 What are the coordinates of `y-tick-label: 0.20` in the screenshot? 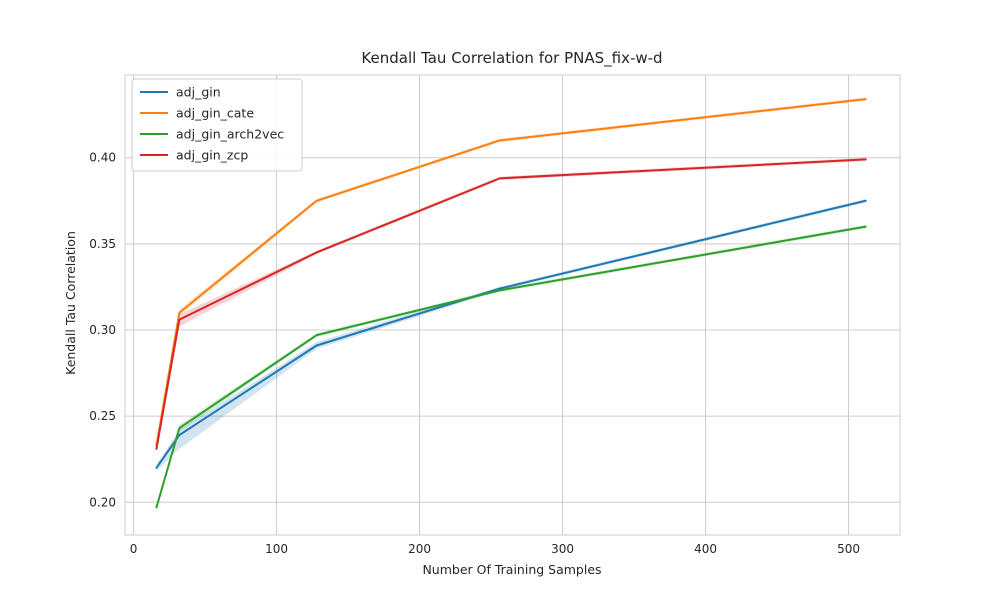 It's located at (102, 502).